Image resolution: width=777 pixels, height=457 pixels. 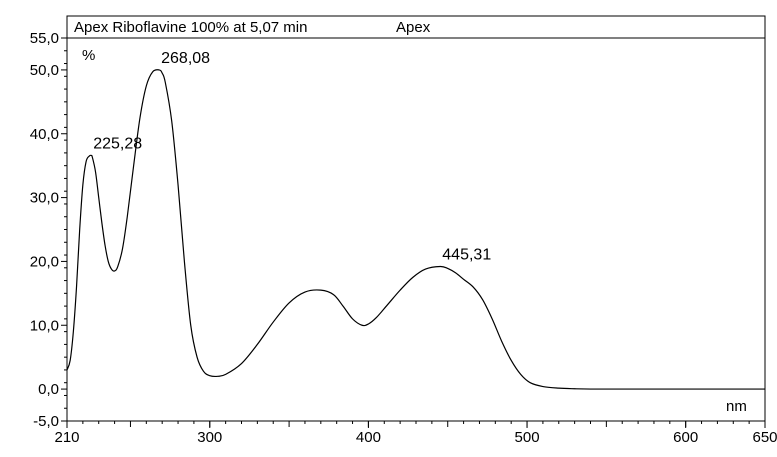 I want to click on x-tick-label: 600, so click(x=685, y=437).